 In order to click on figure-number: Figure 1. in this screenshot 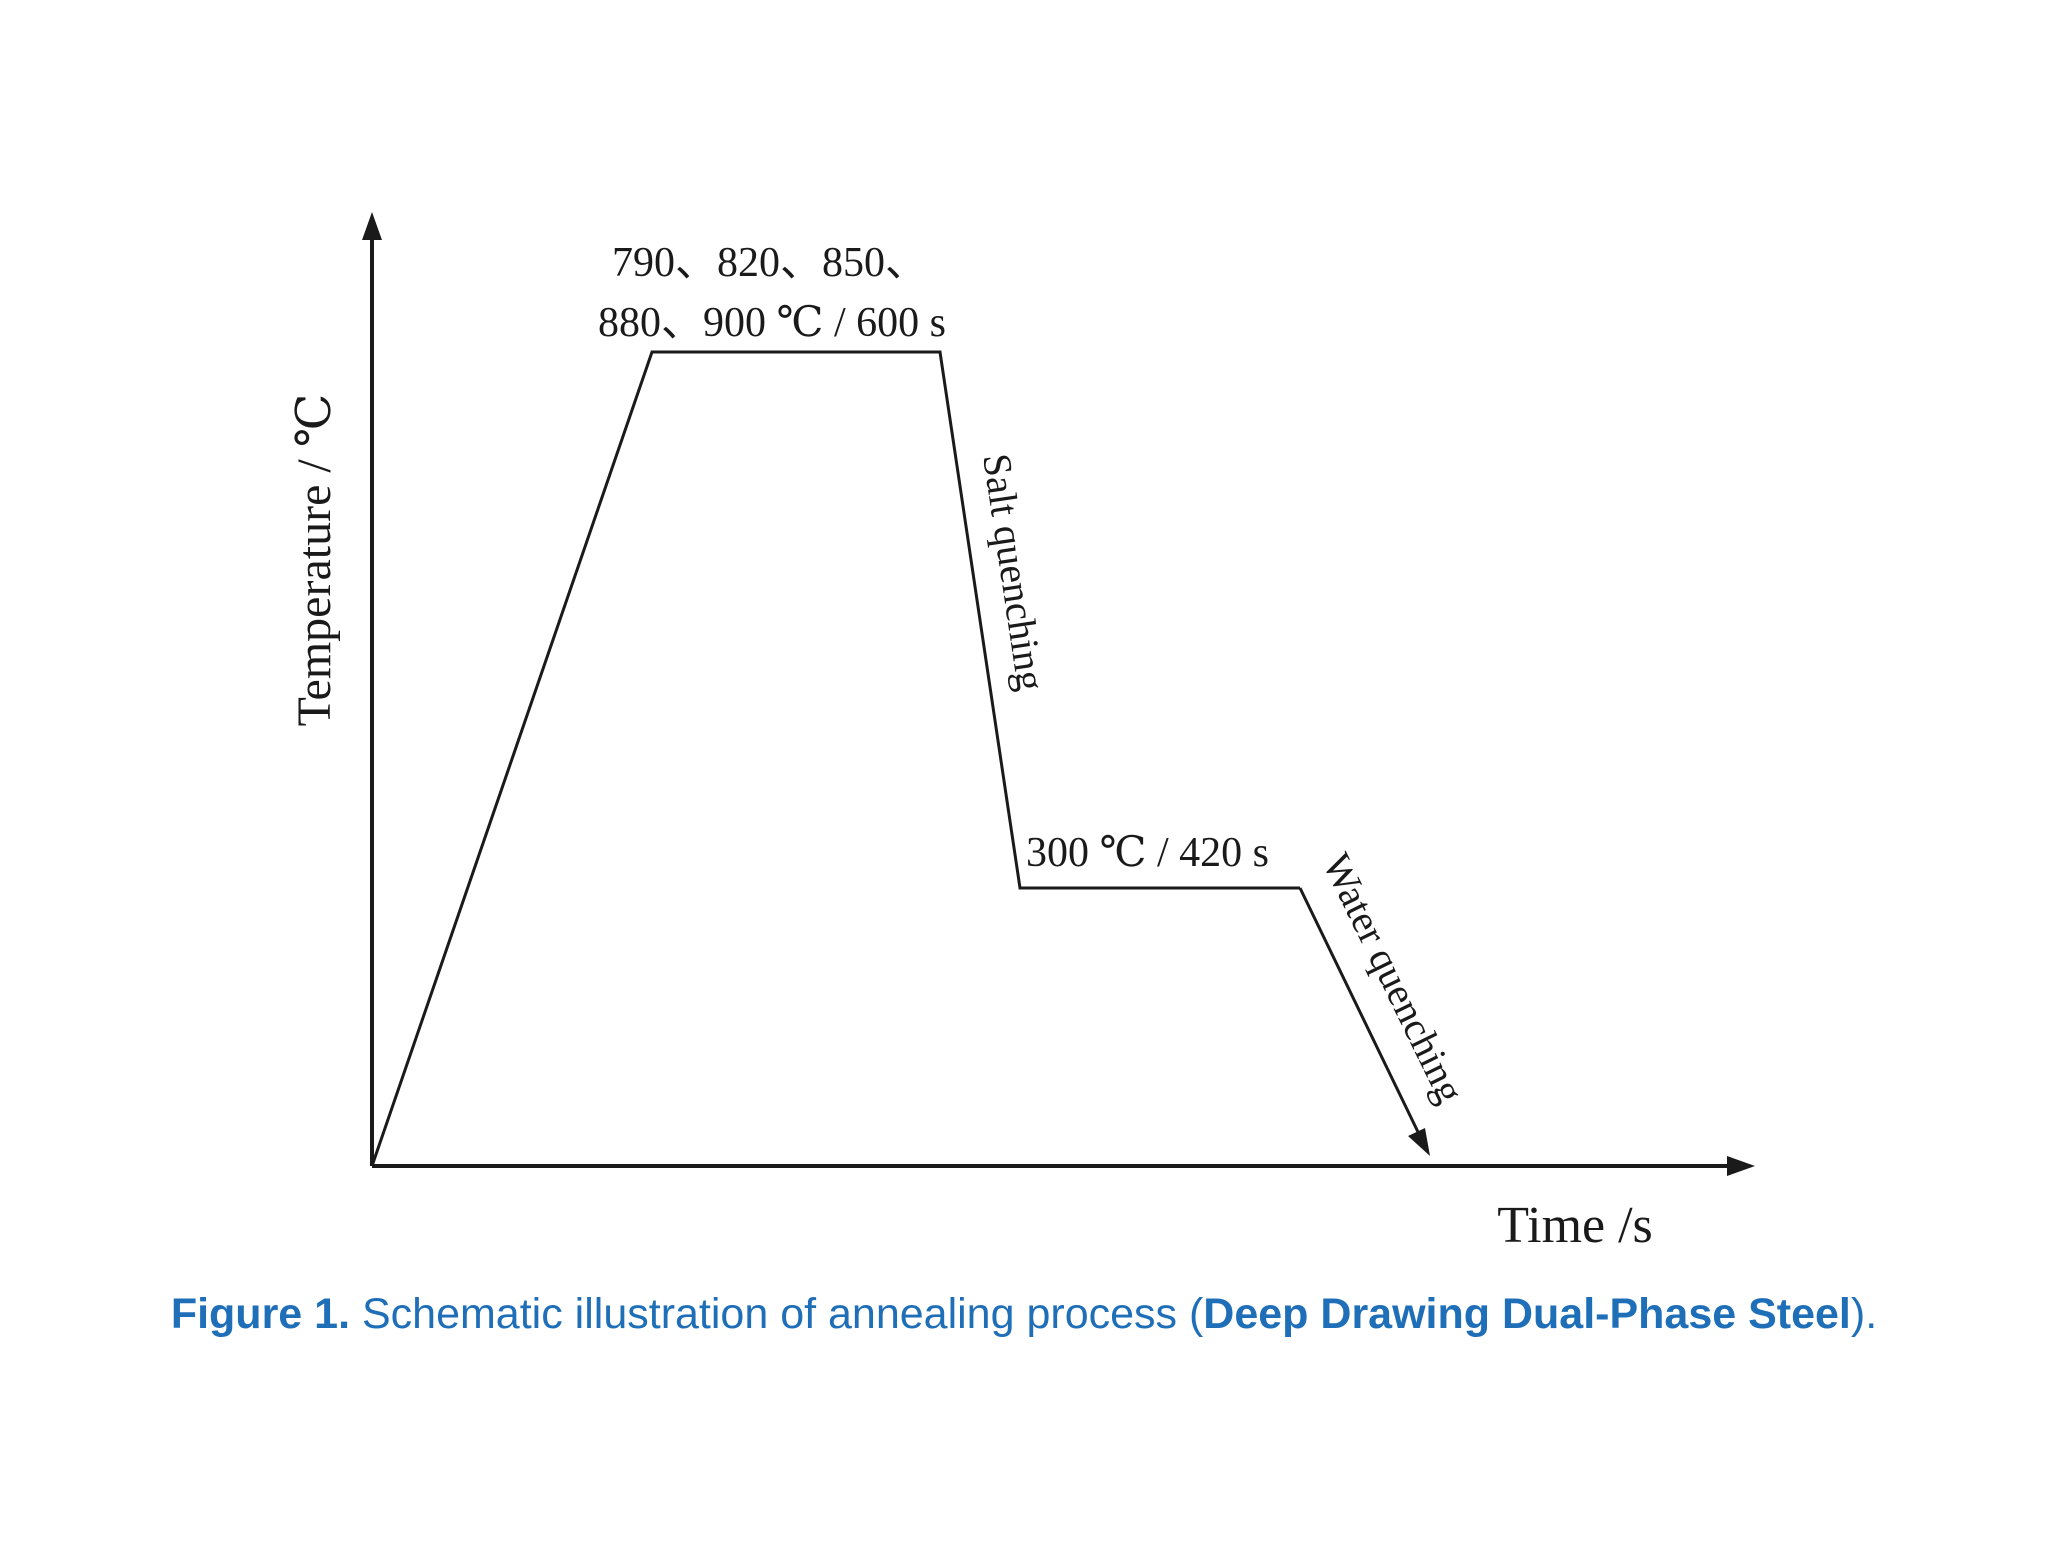, I will do `click(260, 1314)`.